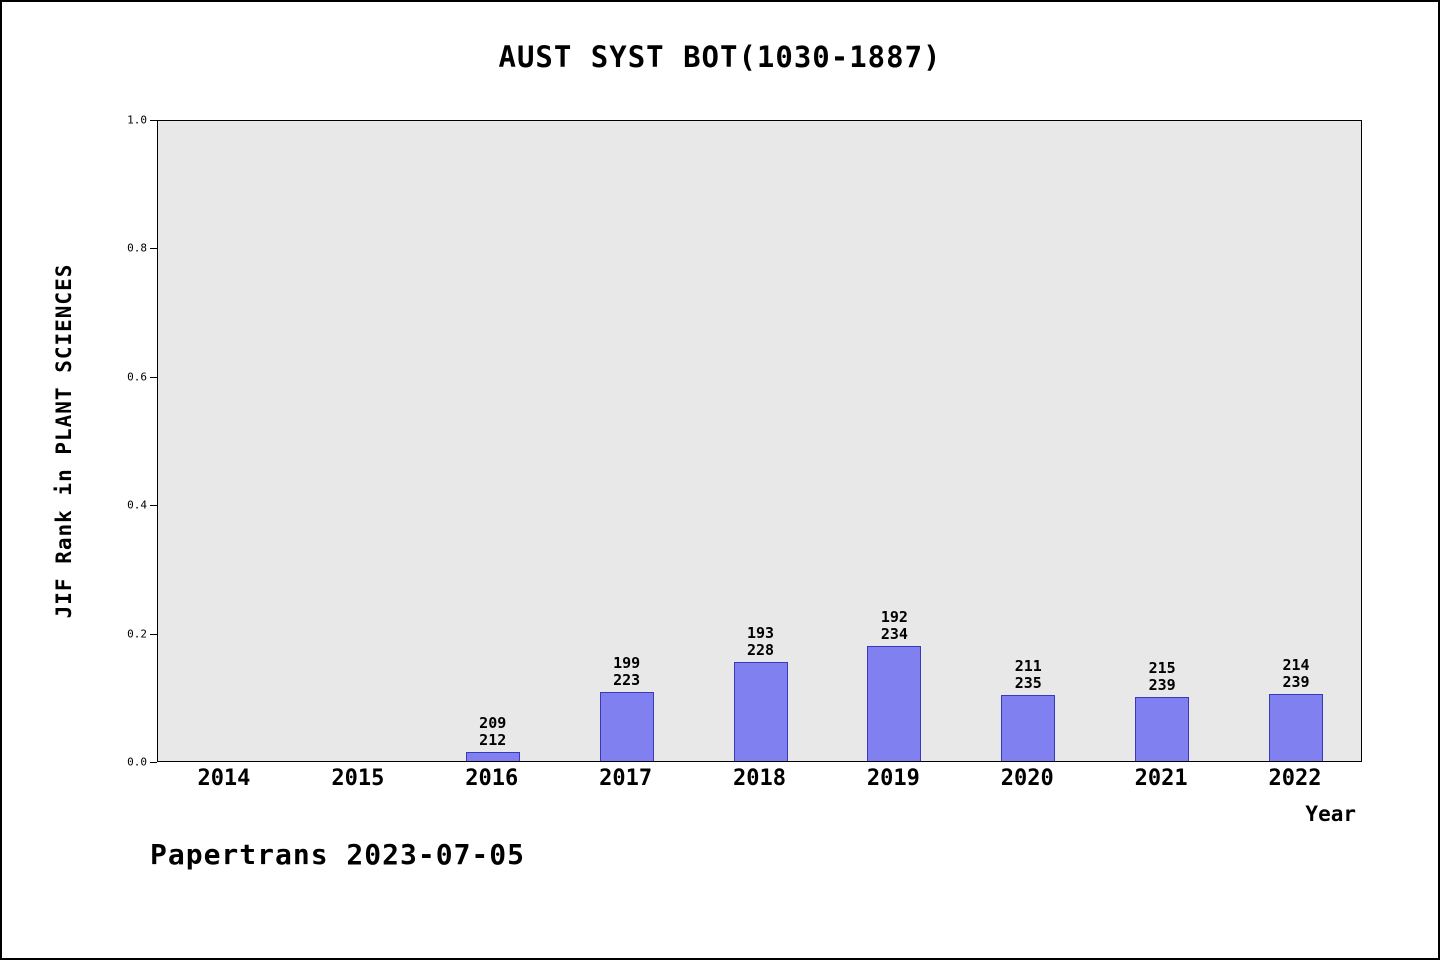  What do you see at coordinates (1162, 728) in the screenshot?
I see `bar-2021` at bounding box center [1162, 728].